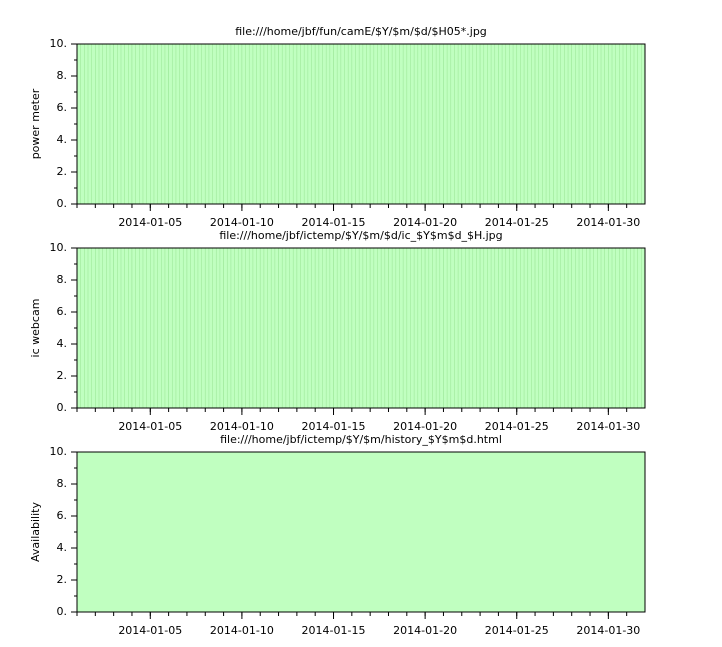 Image resolution: width=722 pixels, height=647 pixels. What do you see at coordinates (35, 532) in the screenshot?
I see `y-axis-label: Availability` at bounding box center [35, 532].